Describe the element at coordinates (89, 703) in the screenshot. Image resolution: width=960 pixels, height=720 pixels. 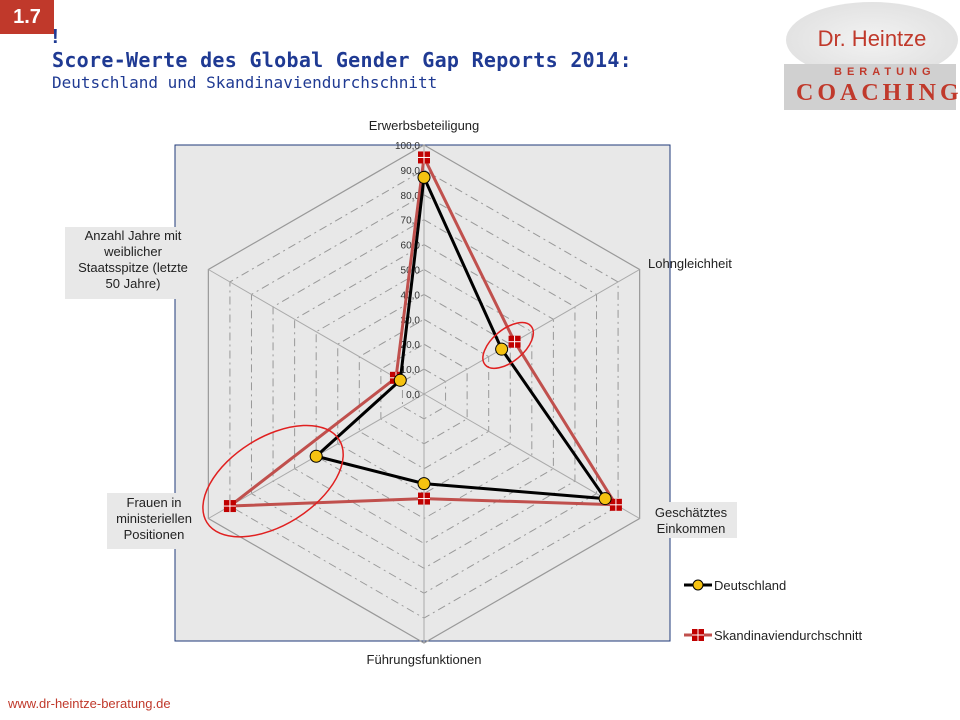
I see `footer-url: www.dr-heintze-beratung.de` at that location.